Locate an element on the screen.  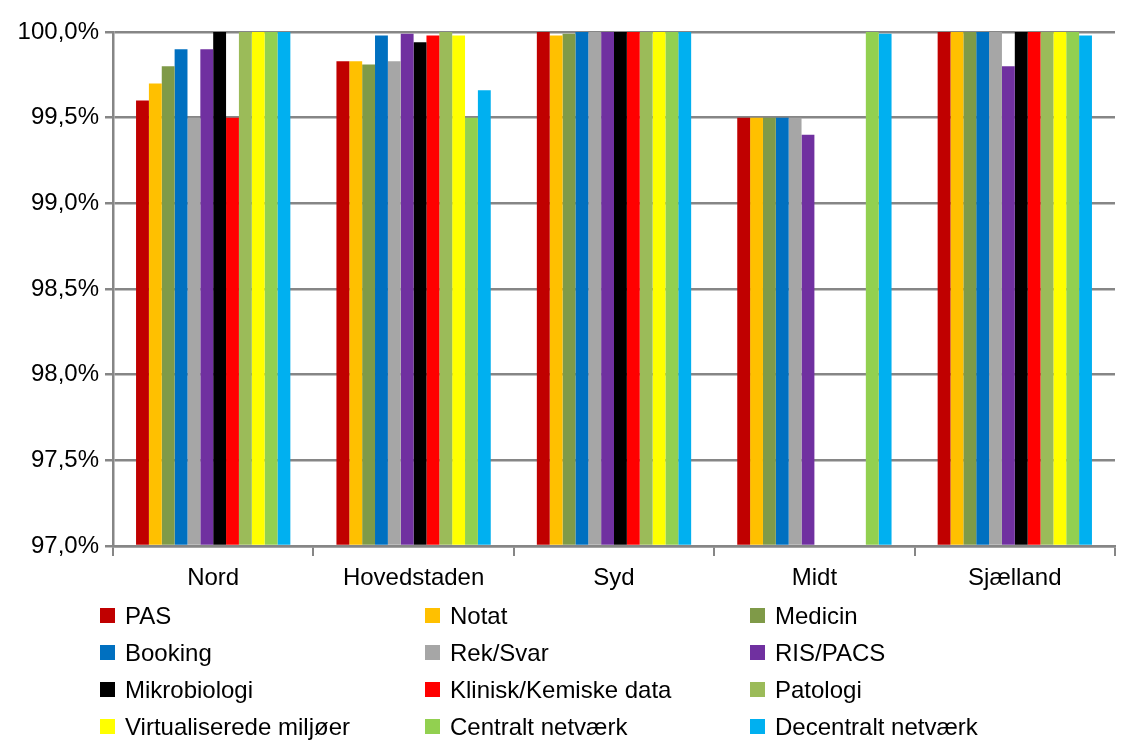
y-tick-label: 98,0% is located at coordinates (64, 373).